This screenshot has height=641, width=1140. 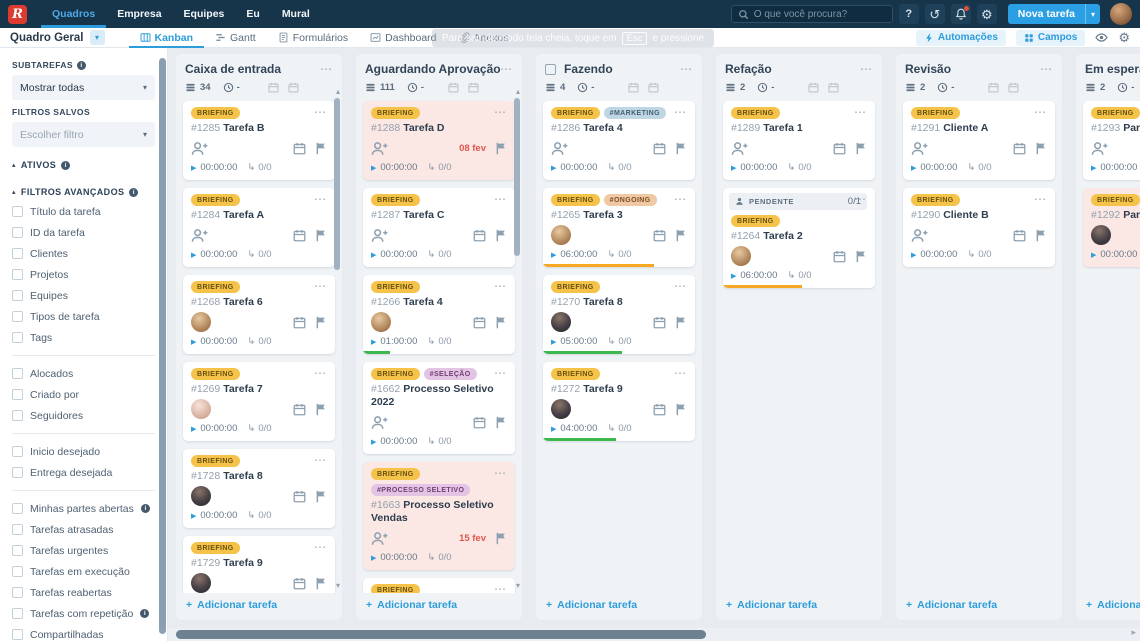 What do you see at coordinates (313, 38) in the screenshot?
I see `tab-formulários: Formulários` at bounding box center [313, 38].